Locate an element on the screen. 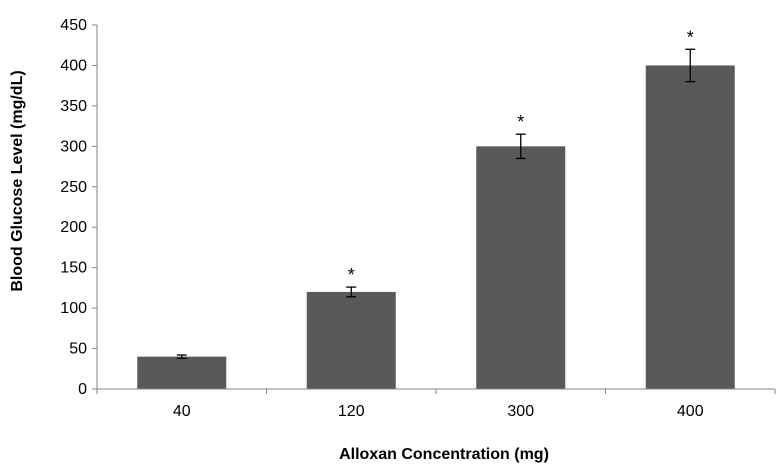 The width and height of the screenshot is (779, 464). x-tick-label: 120 is located at coordinates (351, 411).